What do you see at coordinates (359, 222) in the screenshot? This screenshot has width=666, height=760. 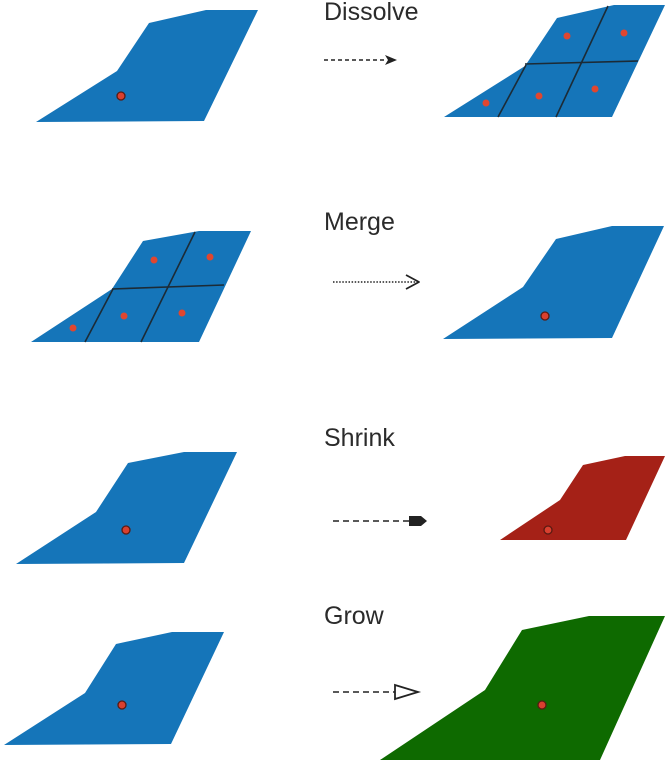 I see `merge-label: Merge` at bounding box center [359, 222].